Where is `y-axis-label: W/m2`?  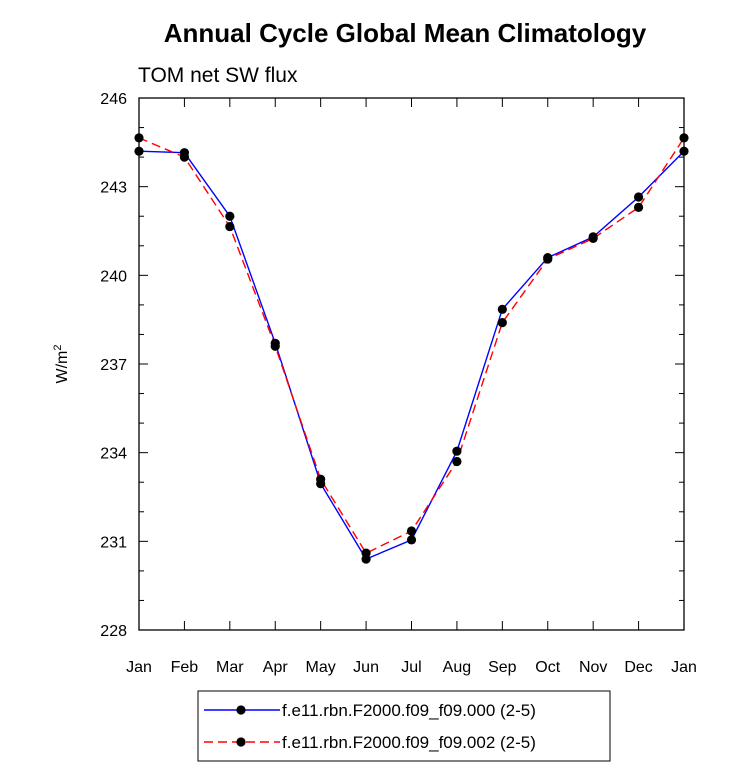
y-axis-label: W/m2 is located at coordinates (61, 364).